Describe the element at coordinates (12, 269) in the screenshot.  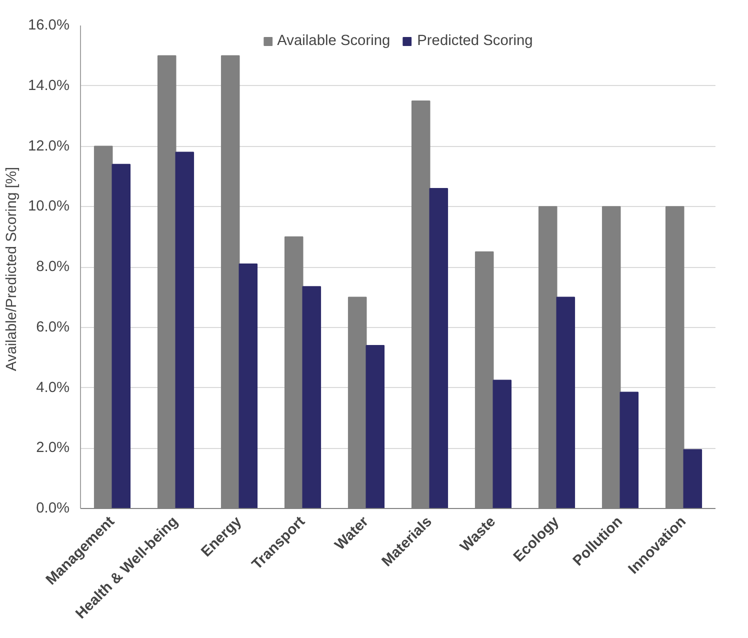
I see `y-axis-title: Available/Predicted Scoring [%]` at that location.